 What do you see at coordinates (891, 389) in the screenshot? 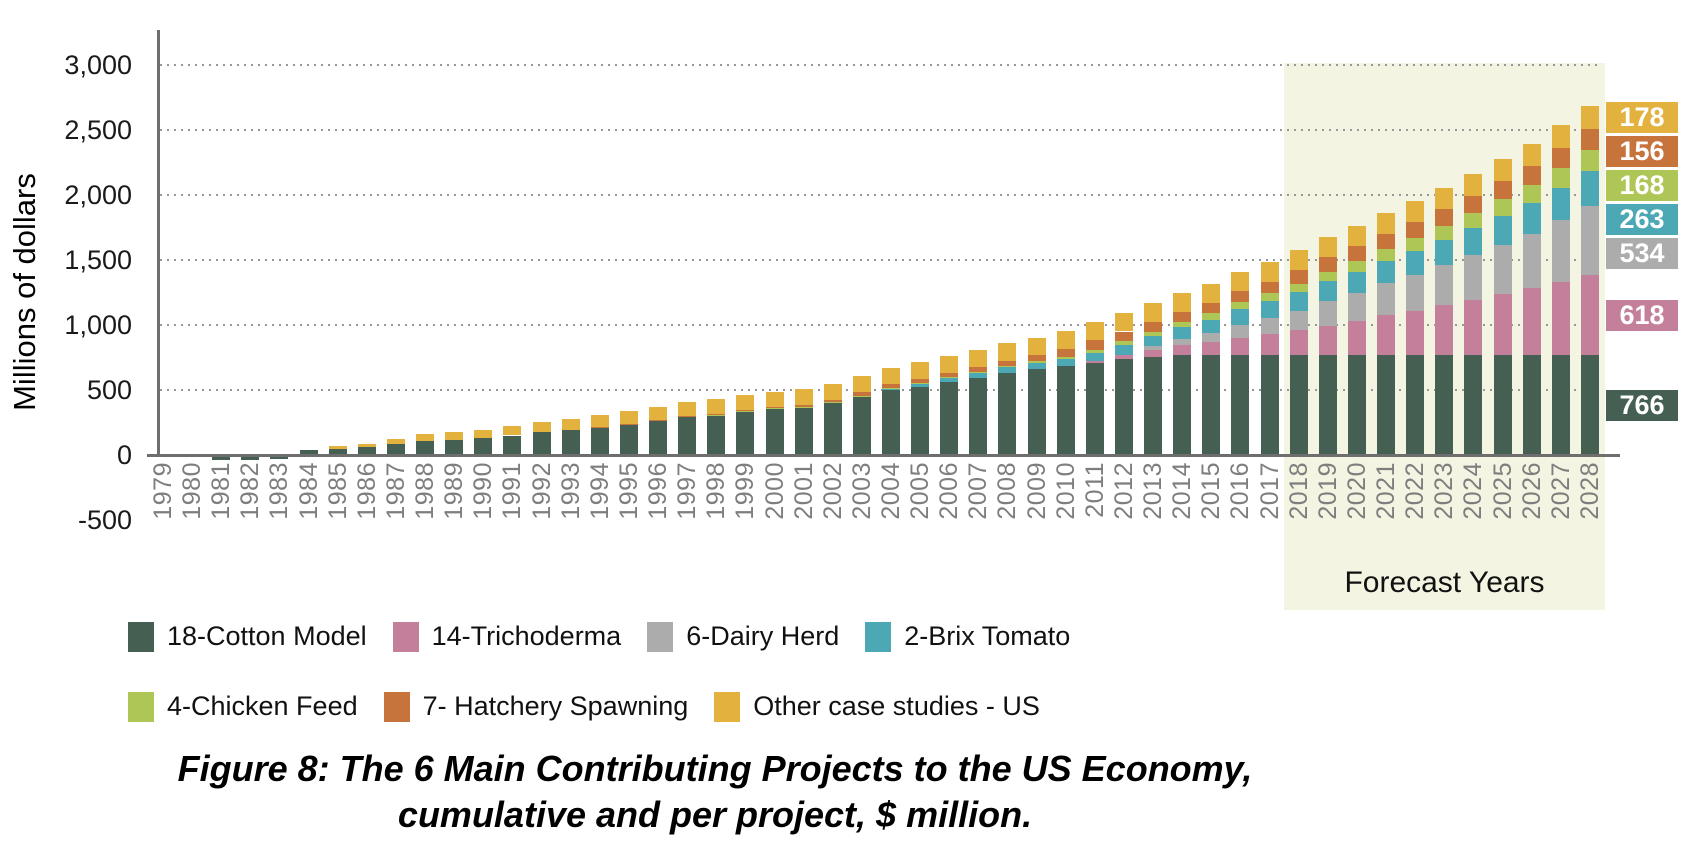
I see `bar-segment-2004-2-Brix Tomato` at bounding box center [891, 389].